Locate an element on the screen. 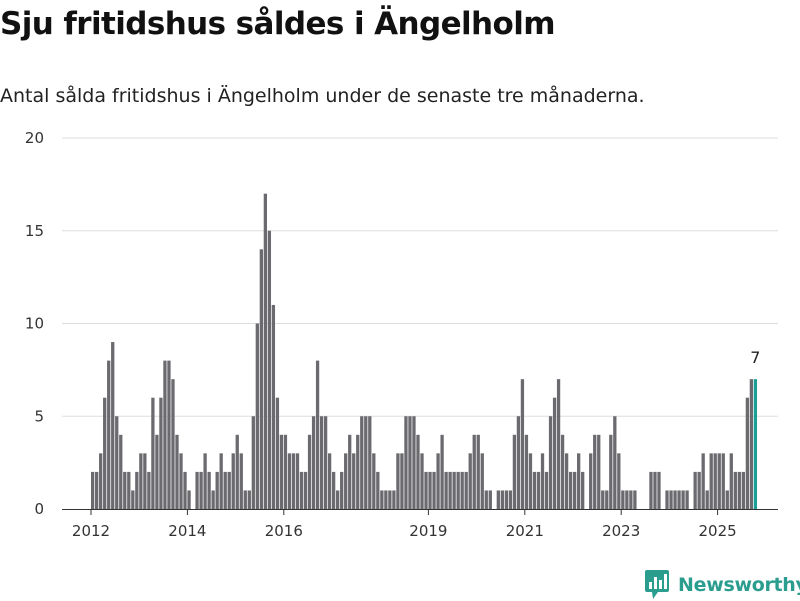  x-tick-label: 2025 is located at coordinates (718, 531).